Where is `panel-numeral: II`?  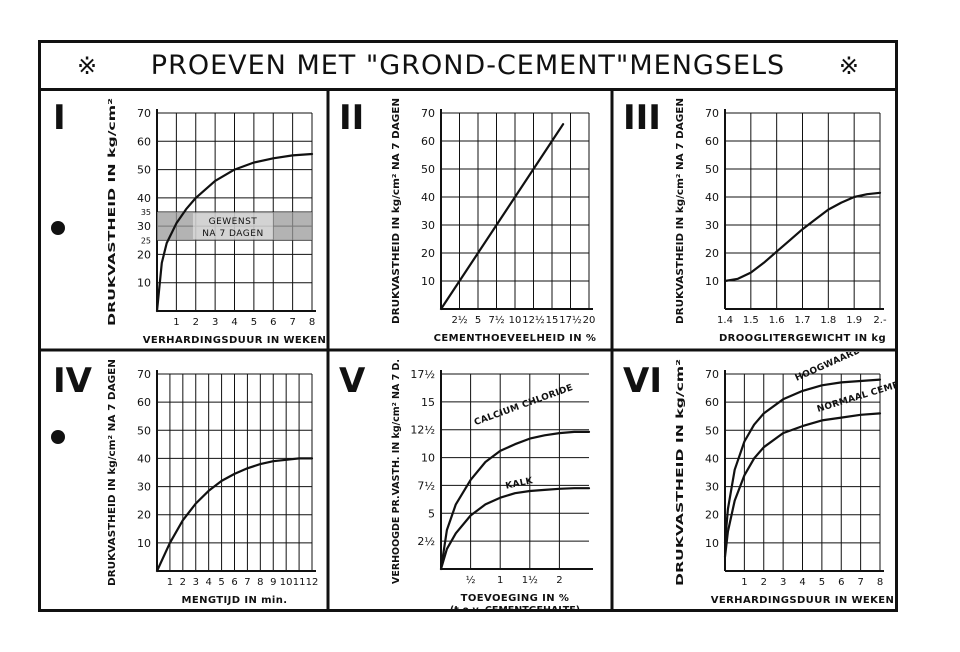 panel-numeral: II is located at coordinates (351, 118).